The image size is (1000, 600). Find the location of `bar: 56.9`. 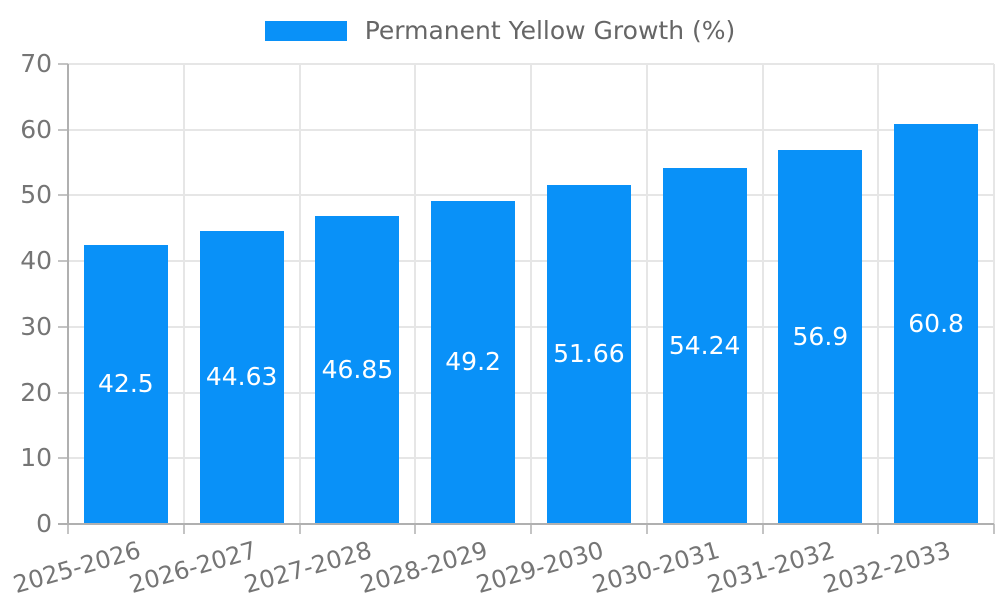

bar: 56.9 is located at coordinates (820, 337).